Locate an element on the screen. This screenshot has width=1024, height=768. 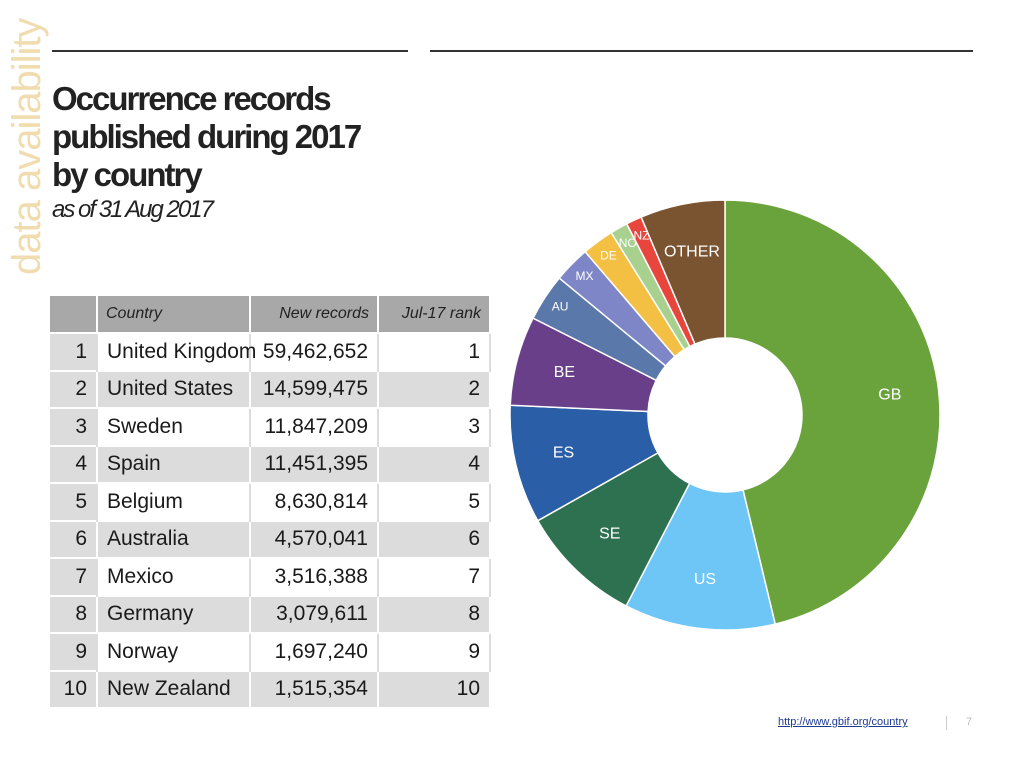
row-rank: 5 is located at coordinates (434, 501).